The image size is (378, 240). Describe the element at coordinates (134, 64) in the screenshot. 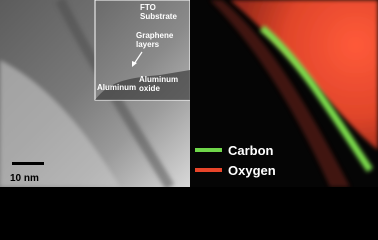

I see `arrow-head` at that location.